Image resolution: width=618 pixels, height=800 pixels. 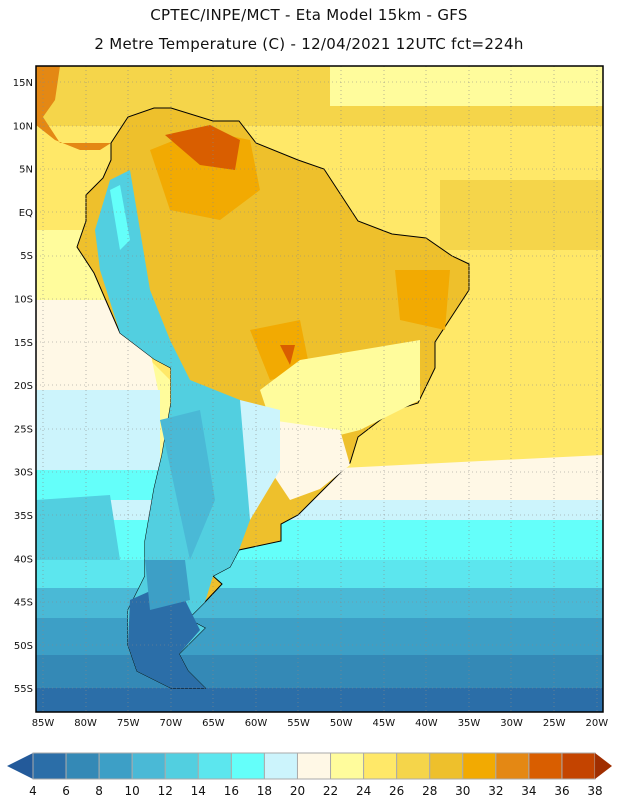 I want to click on colorbar-over-arrow, so click(x=603, y=766).